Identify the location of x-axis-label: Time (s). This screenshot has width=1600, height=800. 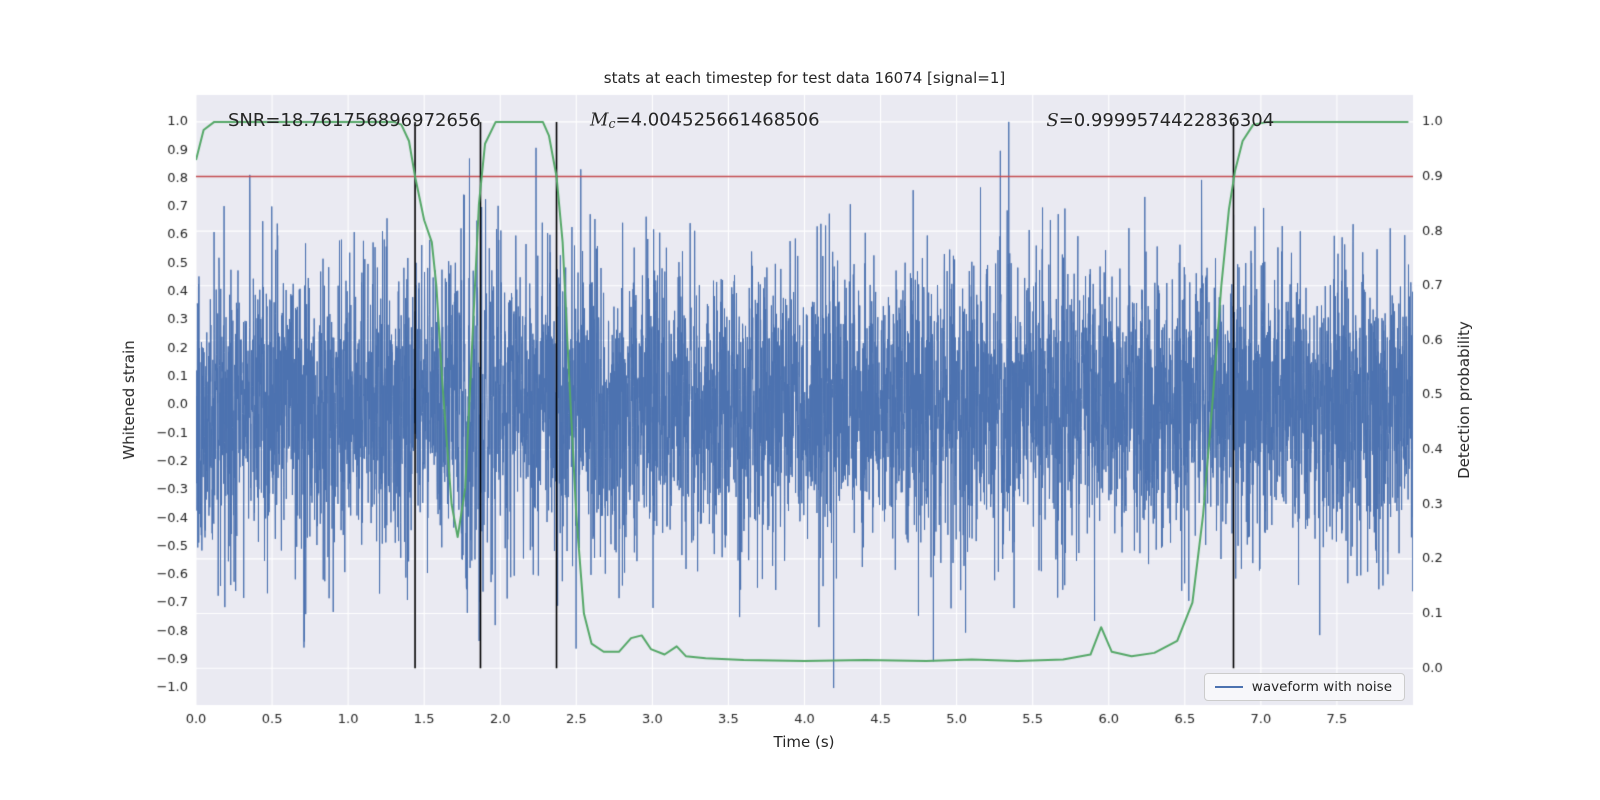
(804, 742).